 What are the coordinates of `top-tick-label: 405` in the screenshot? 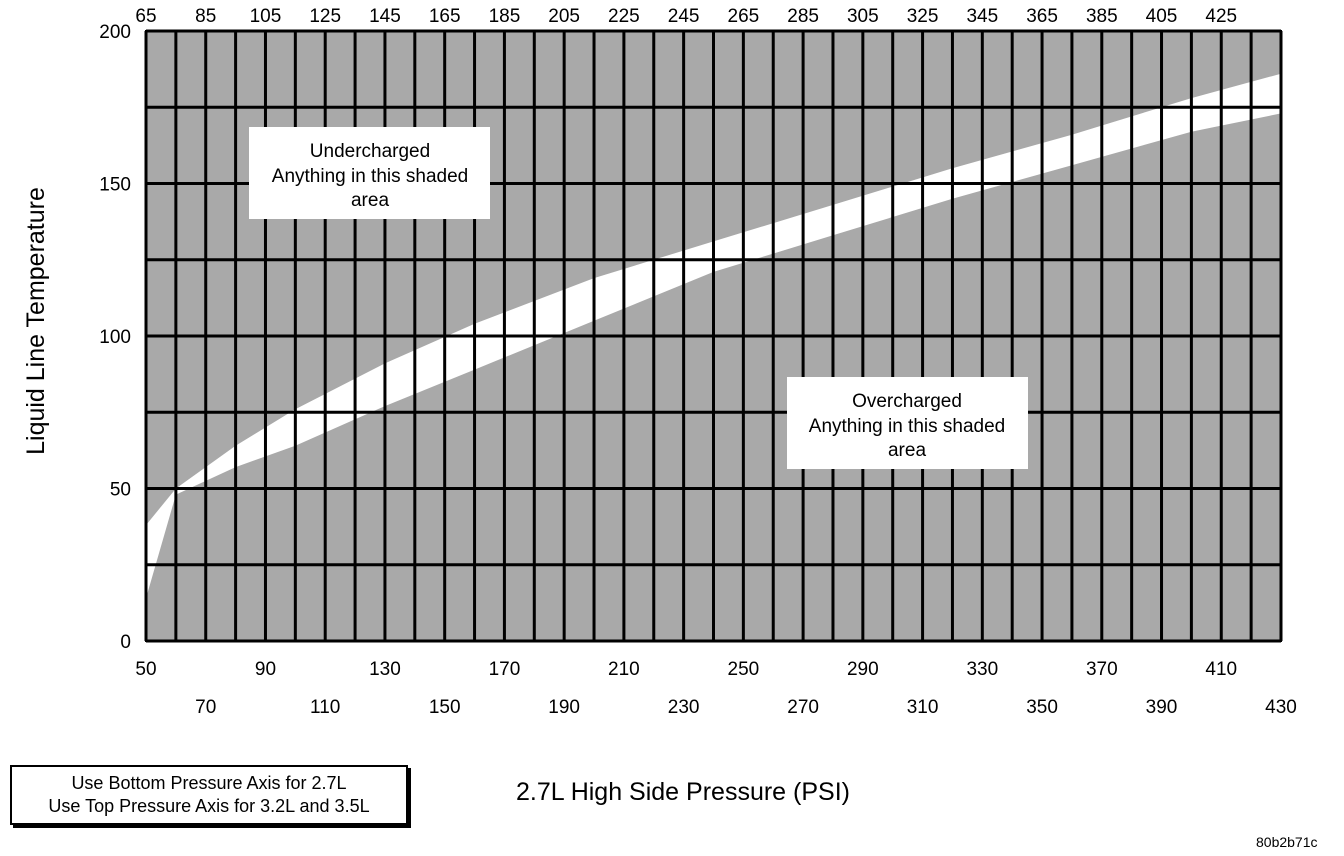 It's located at (1162, 16).